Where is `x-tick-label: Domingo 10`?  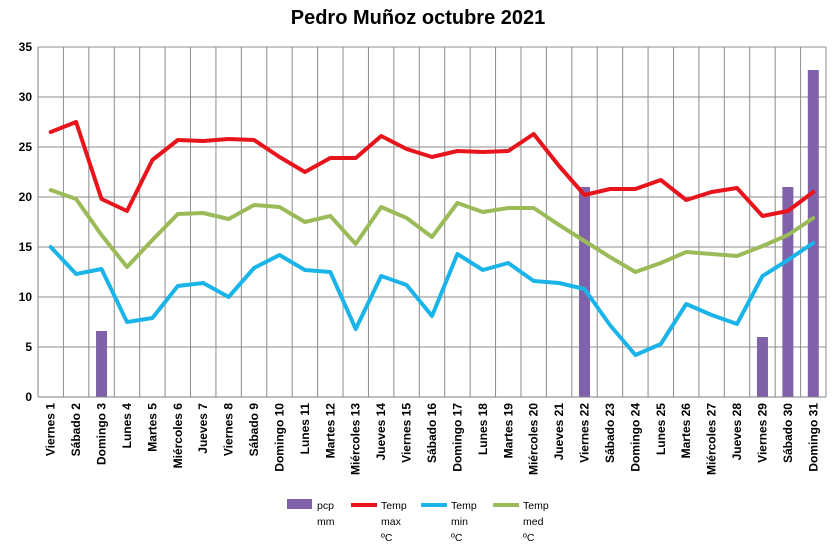
x-tick-label: Domingo 10 is located at coordinates (279, 437).